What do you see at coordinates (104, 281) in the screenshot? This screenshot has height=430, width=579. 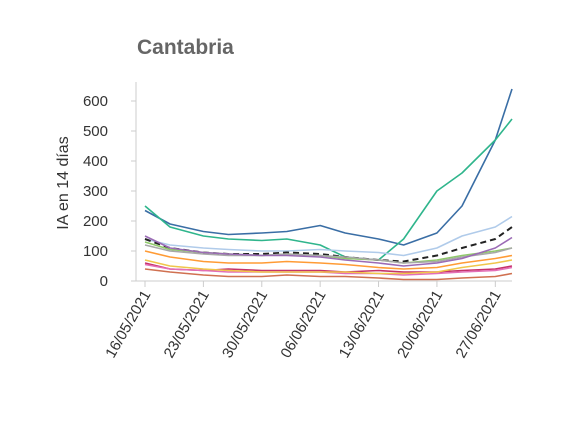 I see `y-tick-label: 0` at bounding box center [104, 281].